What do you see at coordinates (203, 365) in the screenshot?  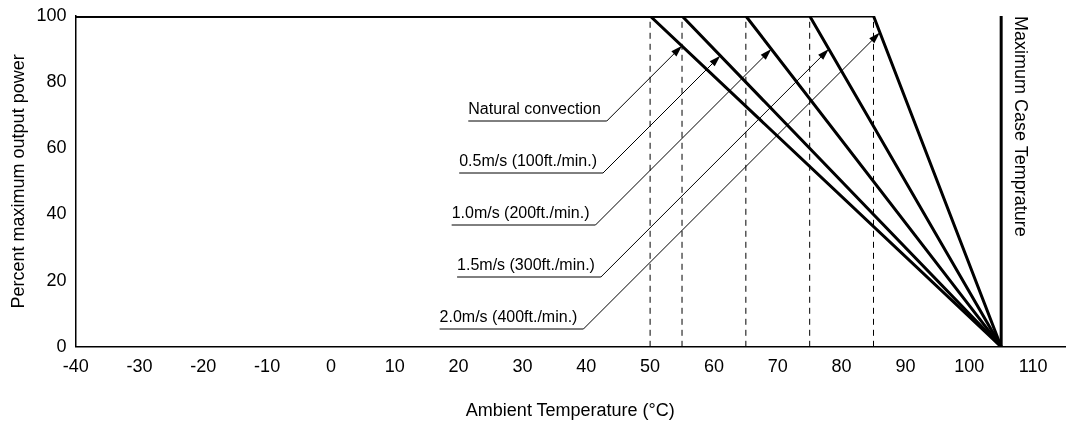 I see `x-tick-label: -20` at bounding box center [203, 365].